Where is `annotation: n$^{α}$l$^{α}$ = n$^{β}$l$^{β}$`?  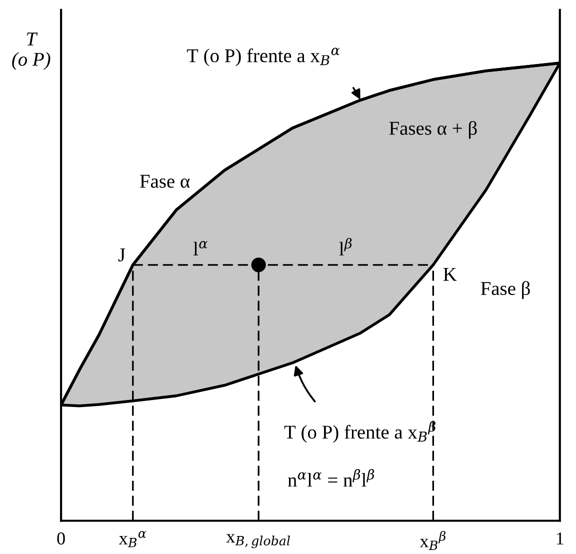
annotation: n$^{α}$l$^{α}$ = n$^{β}$l$^{β}$ is located at coordinates (331, 478).